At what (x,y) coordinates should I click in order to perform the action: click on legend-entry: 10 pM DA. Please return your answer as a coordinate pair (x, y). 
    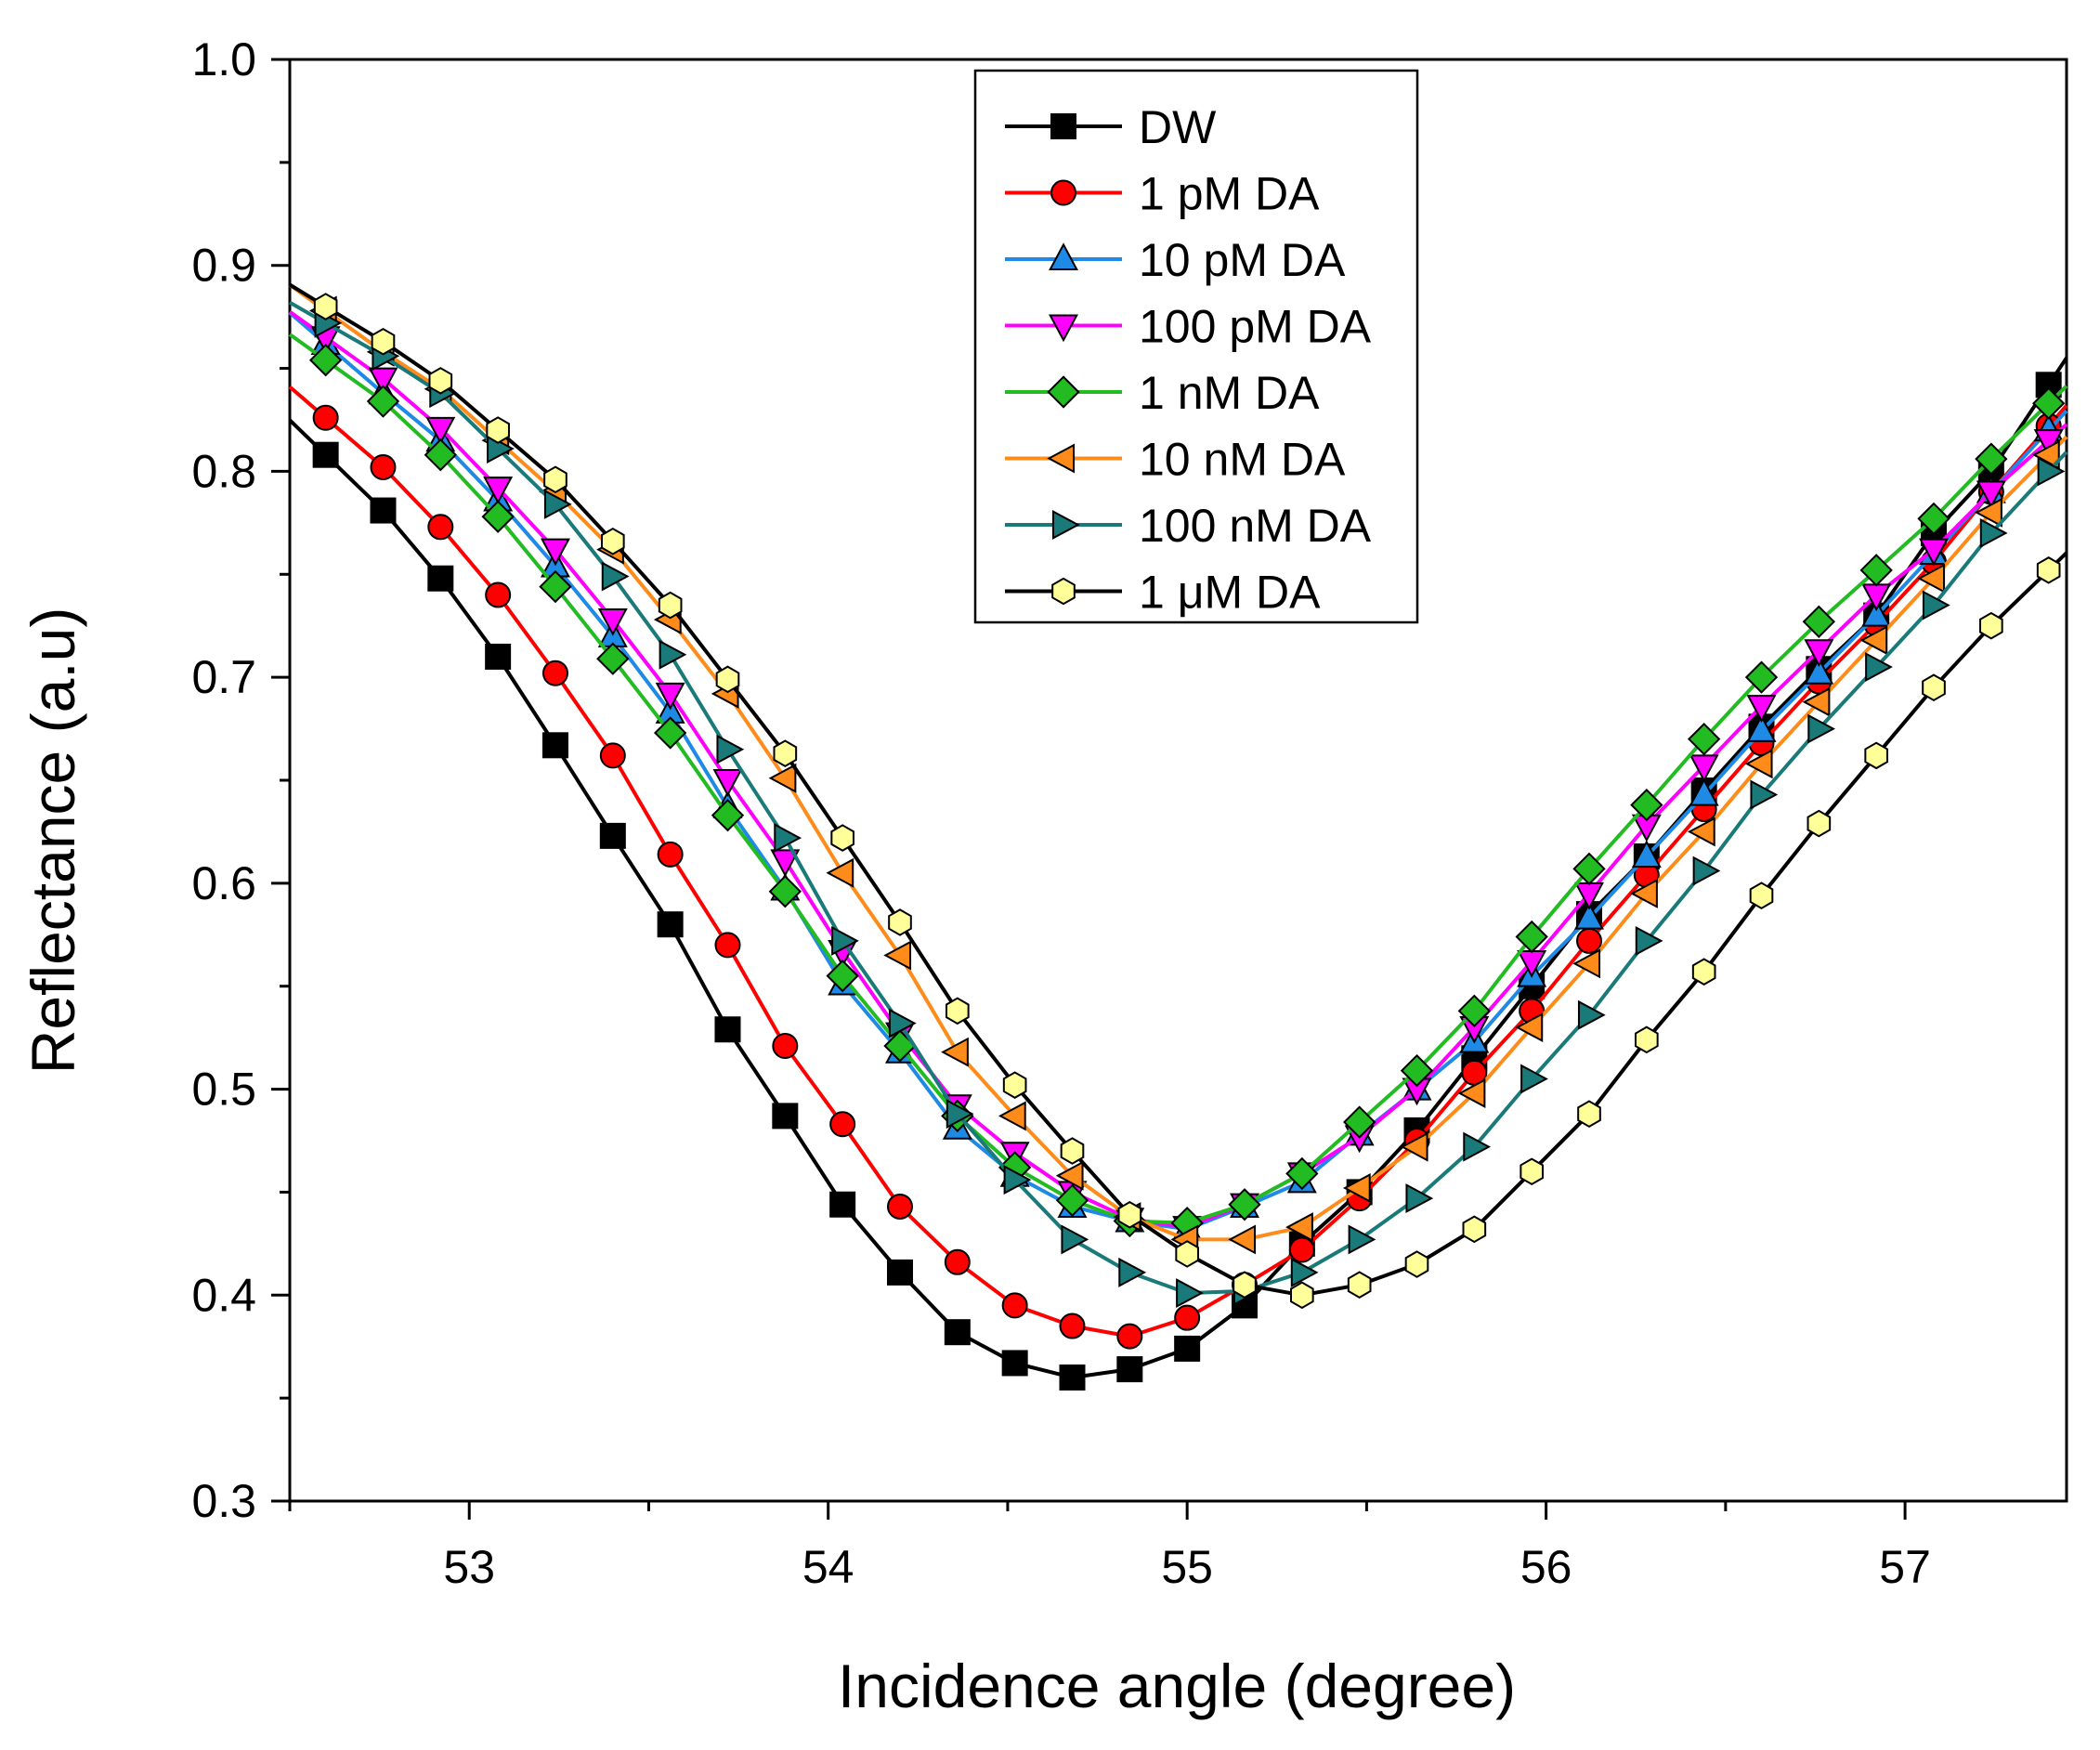
    Looking at the image, I should click on (1175, 260).